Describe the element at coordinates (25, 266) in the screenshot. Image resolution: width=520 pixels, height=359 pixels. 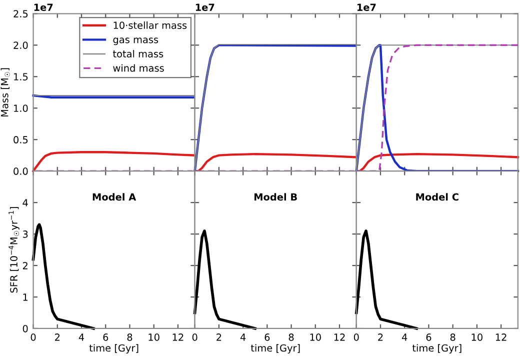
I see `y-tick-label: 2` at that location.